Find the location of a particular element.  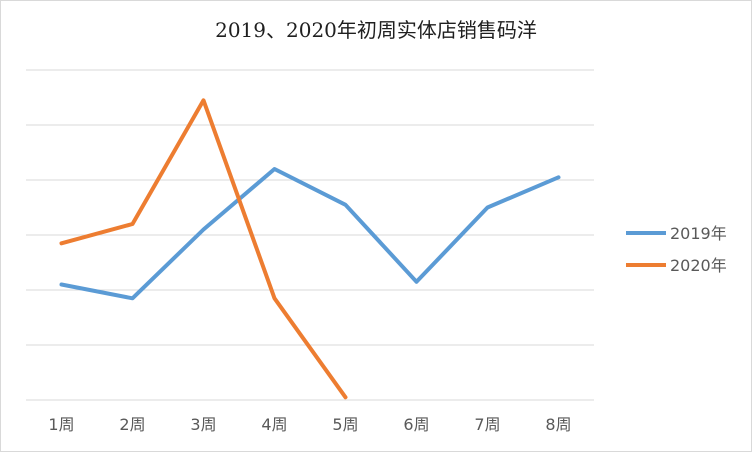

x-tick-label: 8周 is located at coordinates (558, 424).